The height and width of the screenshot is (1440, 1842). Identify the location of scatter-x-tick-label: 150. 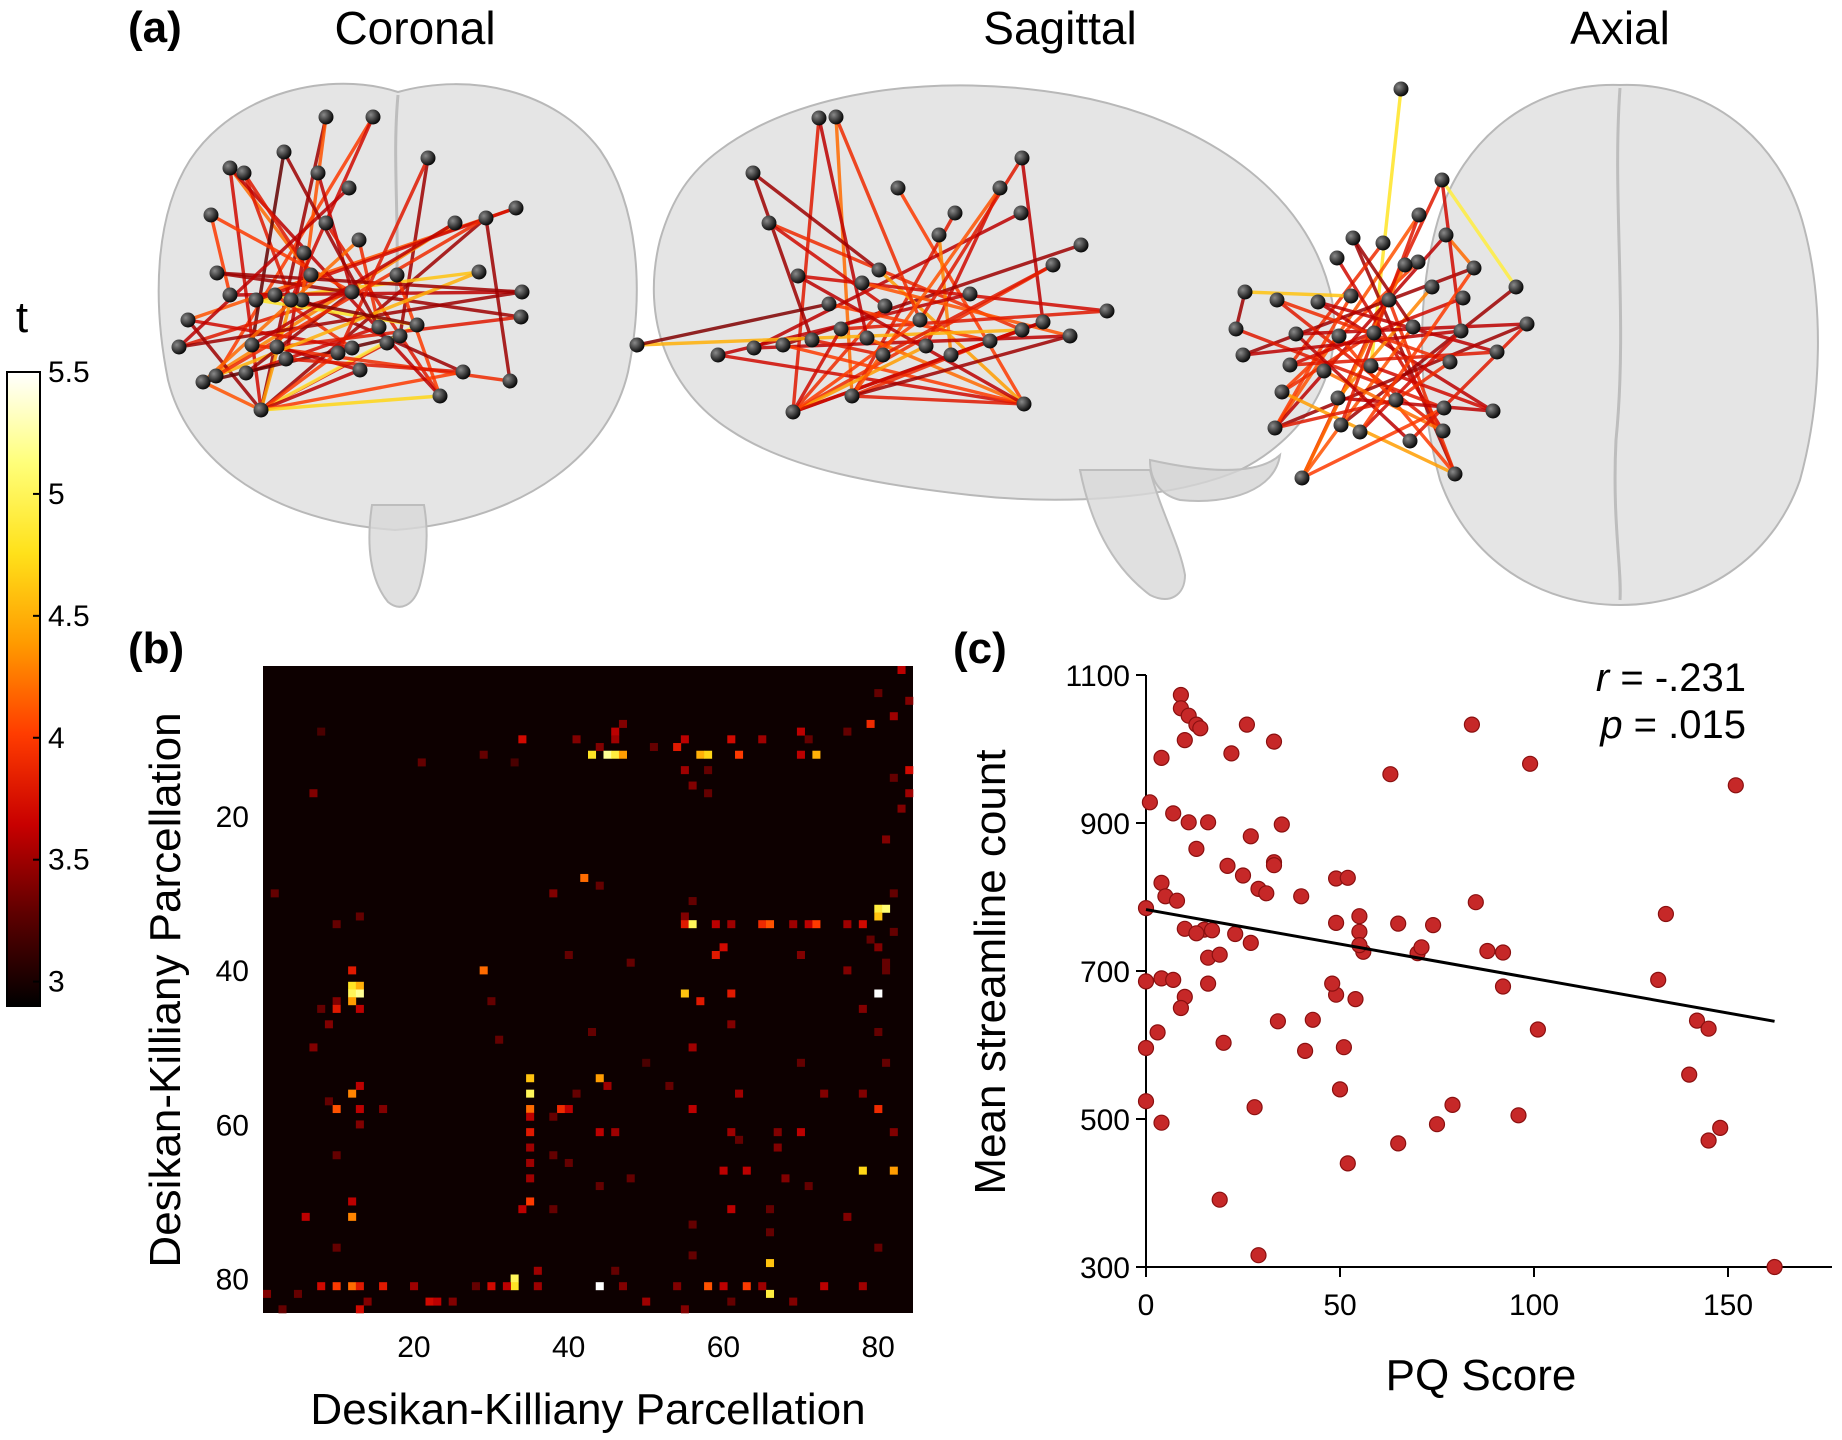
(1728, 1305).